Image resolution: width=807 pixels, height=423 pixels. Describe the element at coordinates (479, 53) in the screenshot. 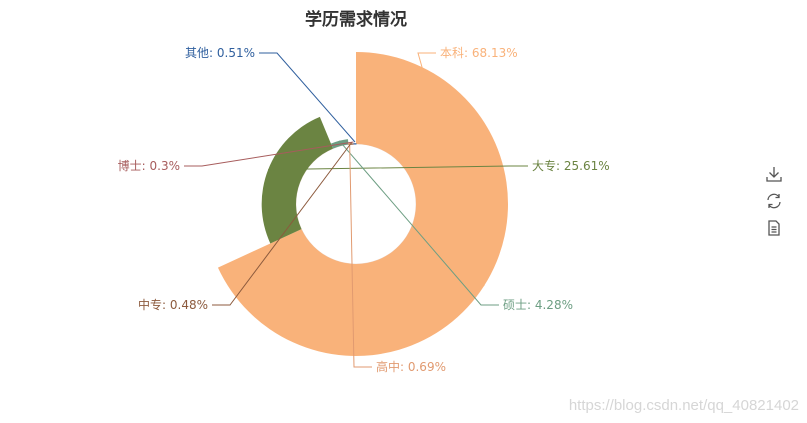

I see `slice-label-0: 本科: 68.13%` at that location.